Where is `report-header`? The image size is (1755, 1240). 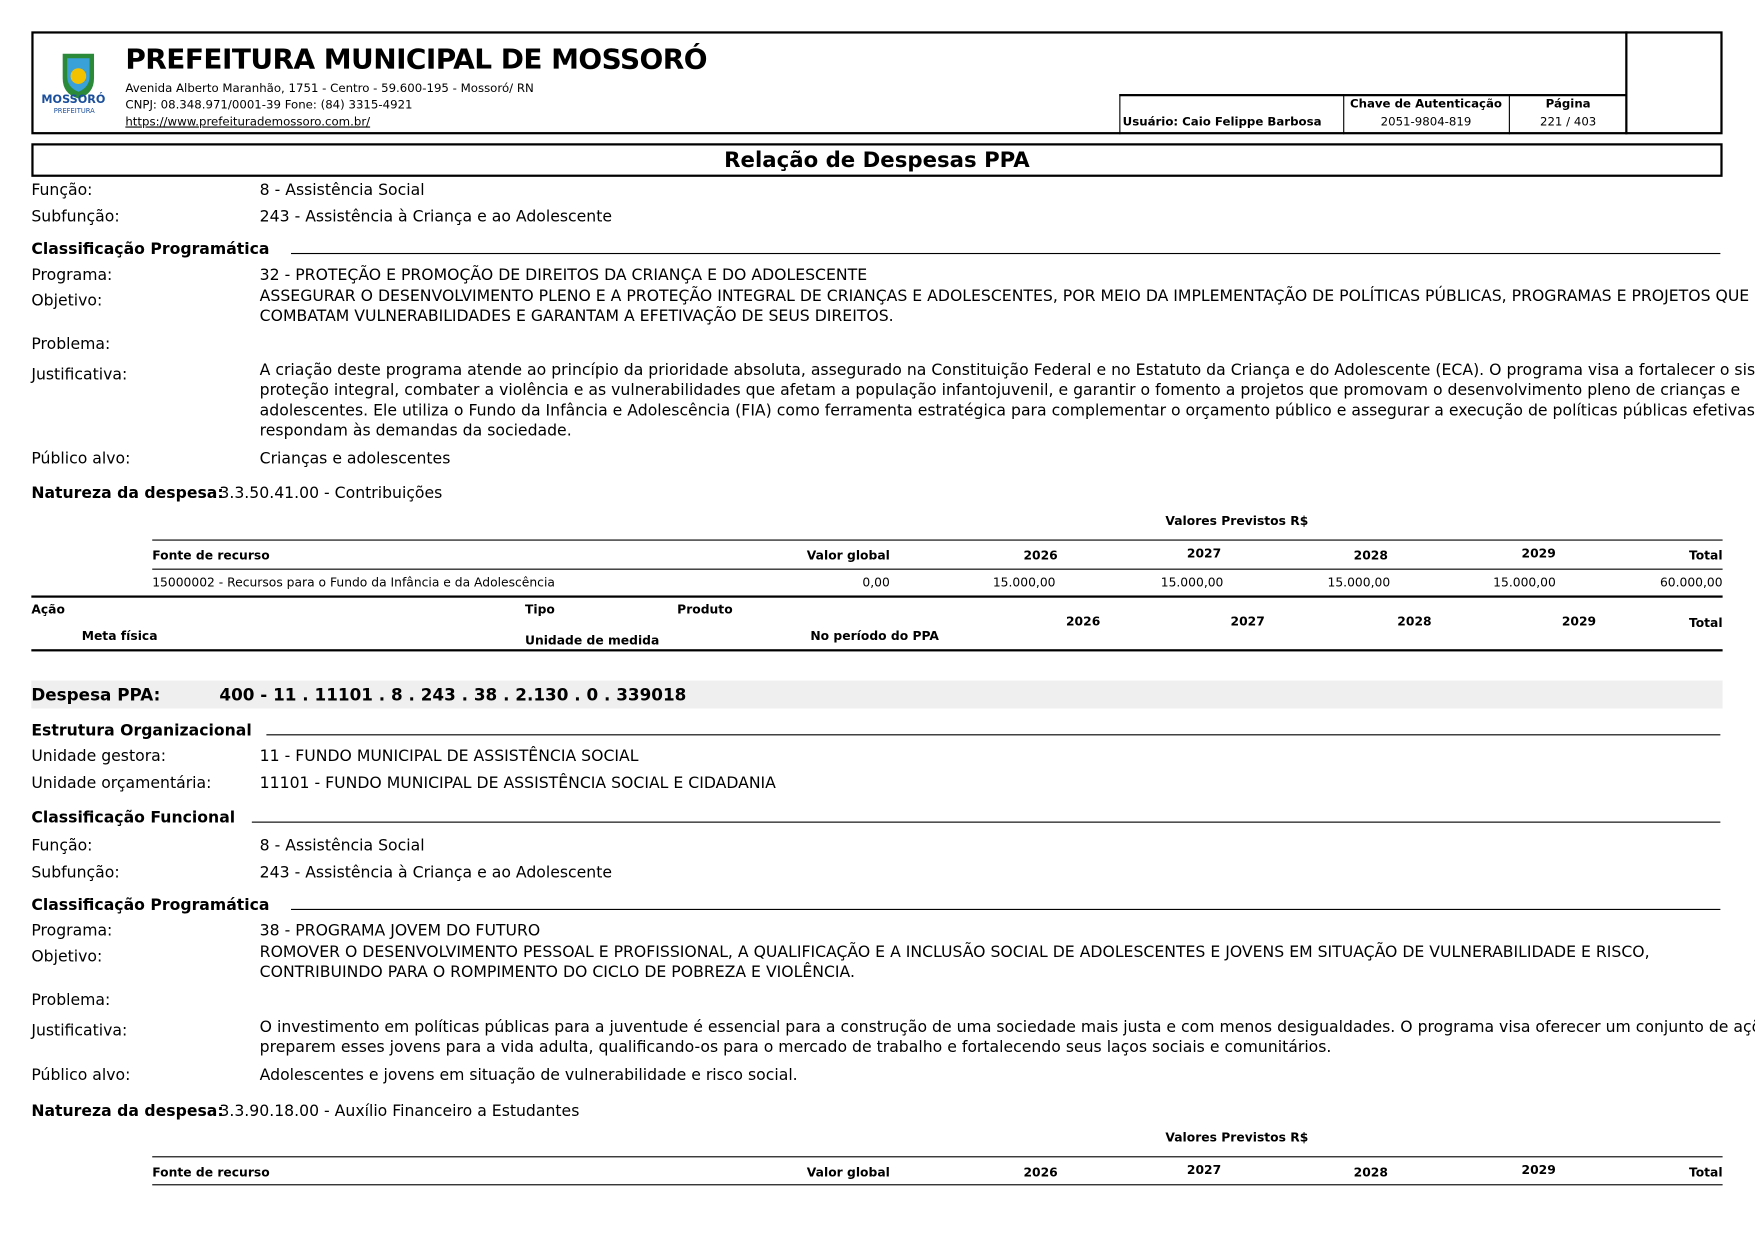 report-header is located at coordinates (877, 83).